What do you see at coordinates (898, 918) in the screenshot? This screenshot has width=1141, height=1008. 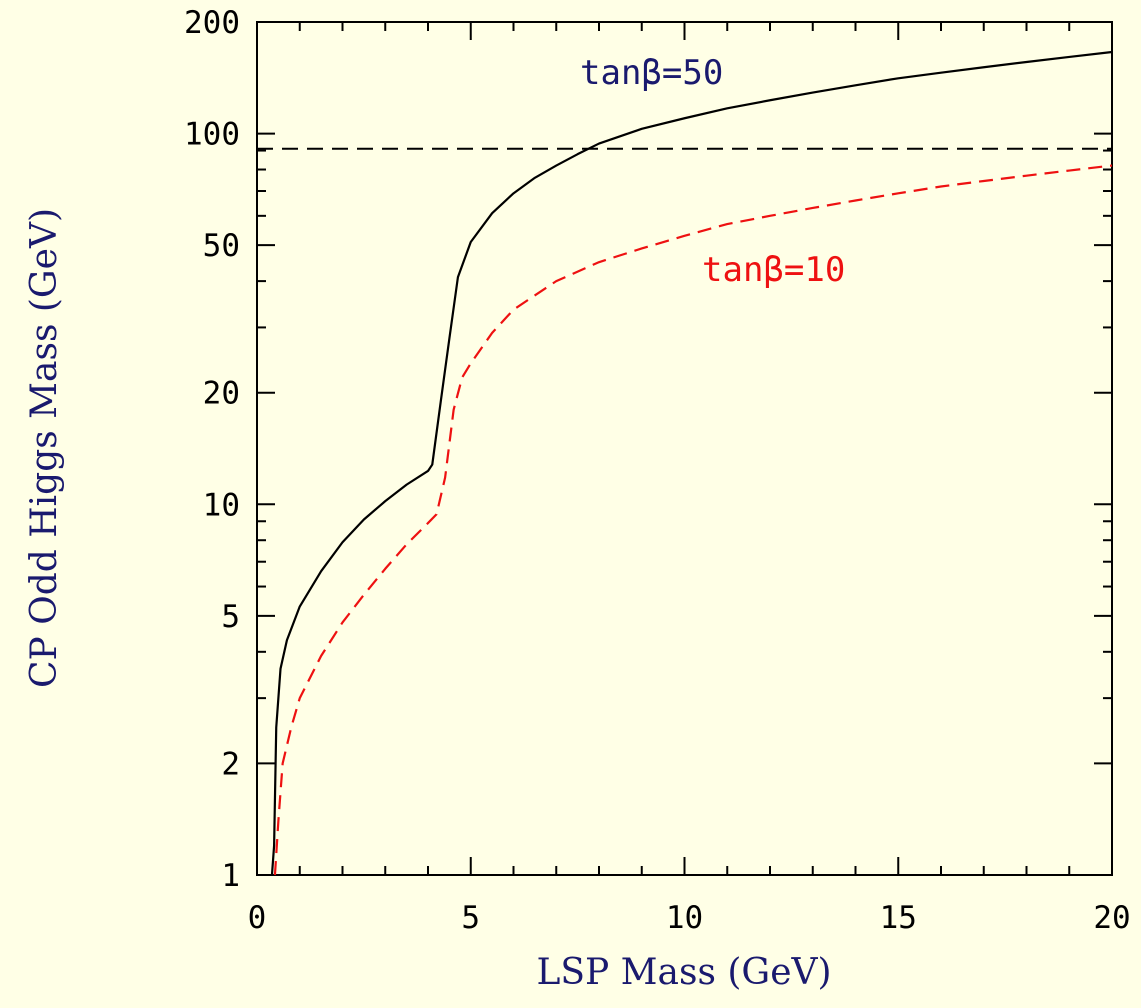 I see `x-tick-label: 15` at bounding box center [898, 918].